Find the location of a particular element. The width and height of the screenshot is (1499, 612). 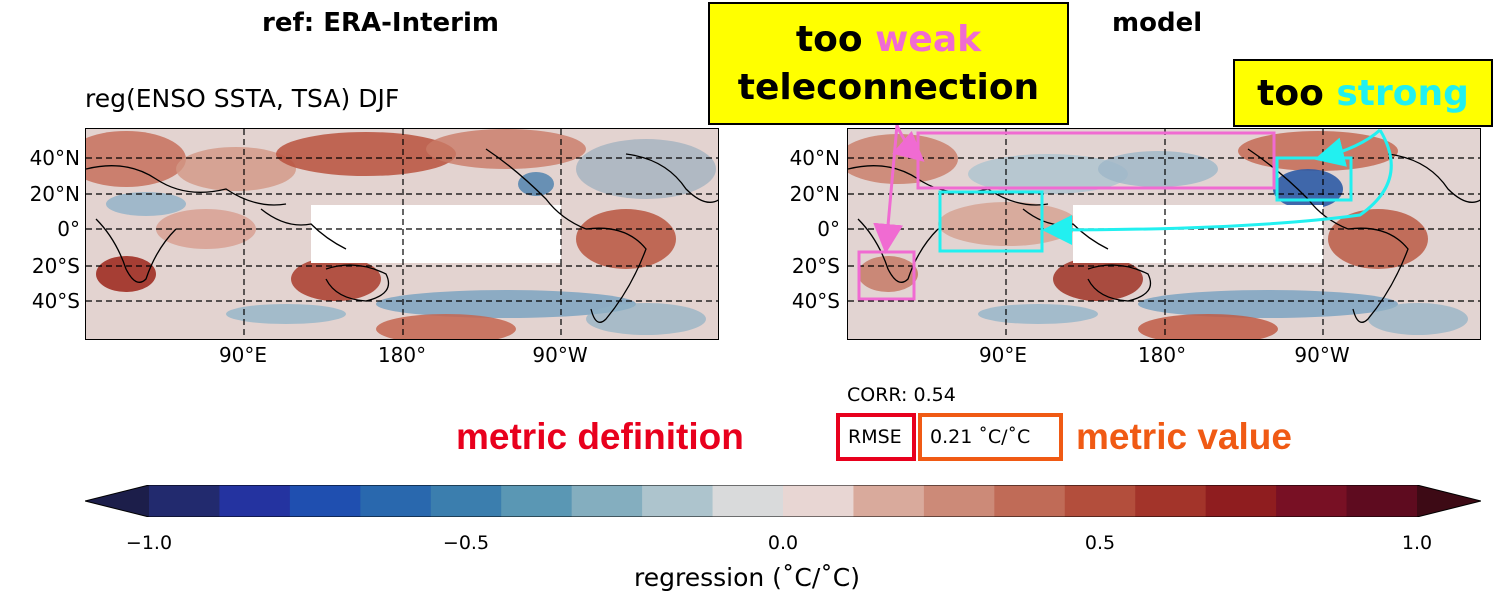

weak-region-box-north is located at coordinates (1096, 160).